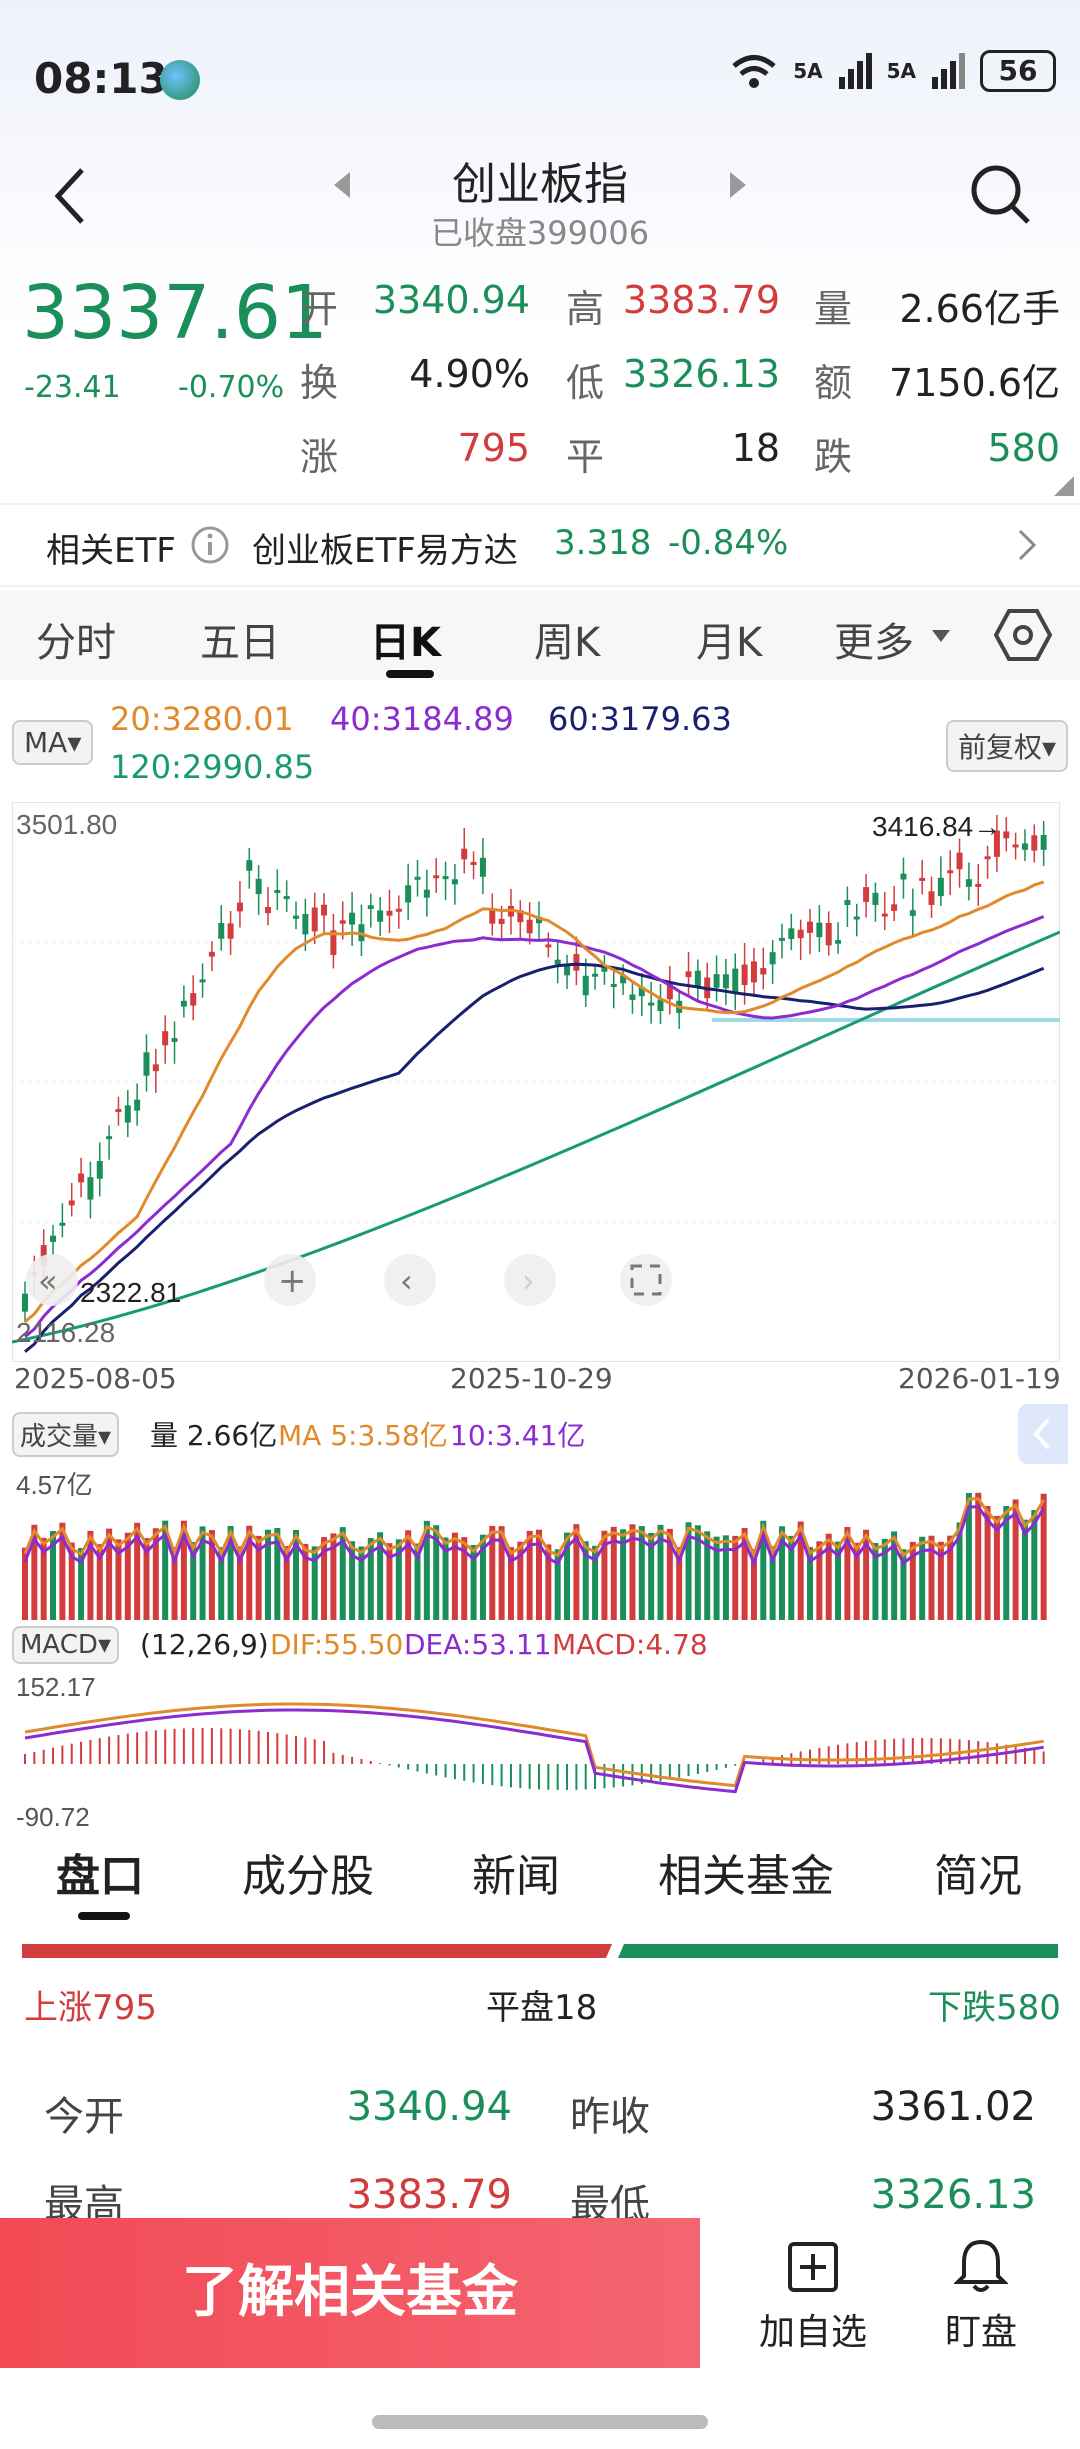  I want to click on volume-selector: 成交量▾, so click(66, 1434).